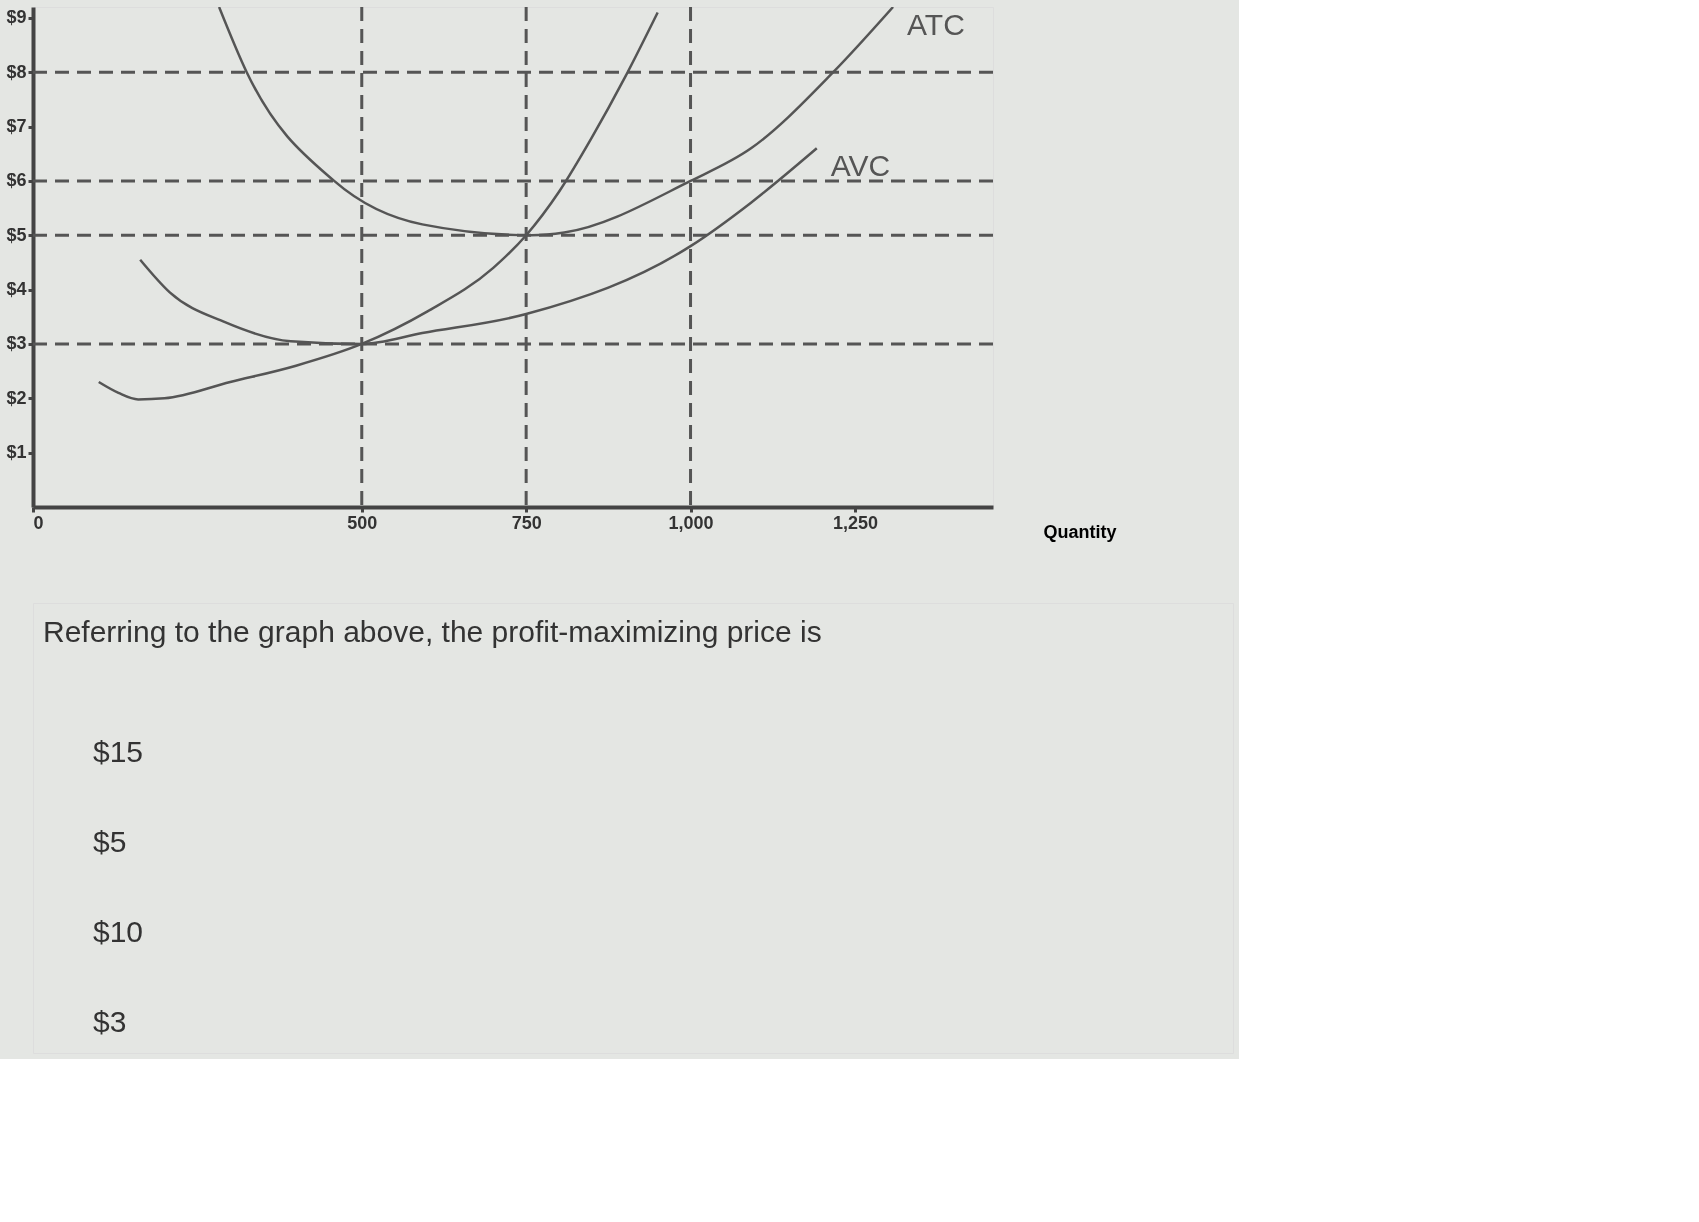 This screenshot has height=1222, width=1699. Describe the element at coordinates (855, 522) in the screenshot. I see `x-tick-label: 1,250` at that location.